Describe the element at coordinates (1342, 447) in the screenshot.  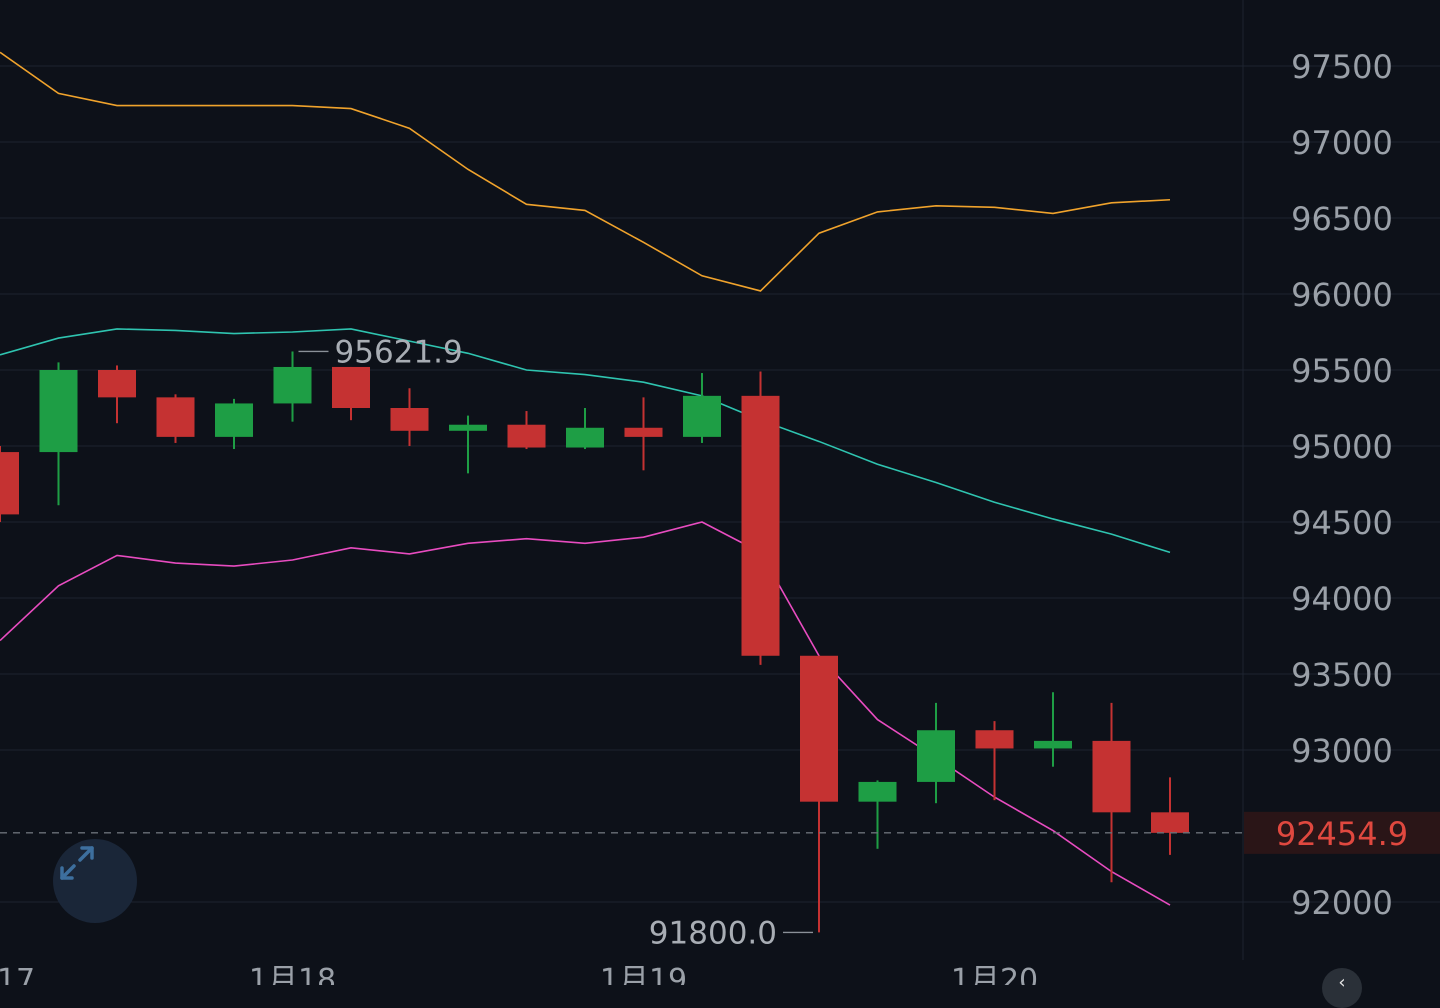
I see `price-tick-label: 95000` at that location.